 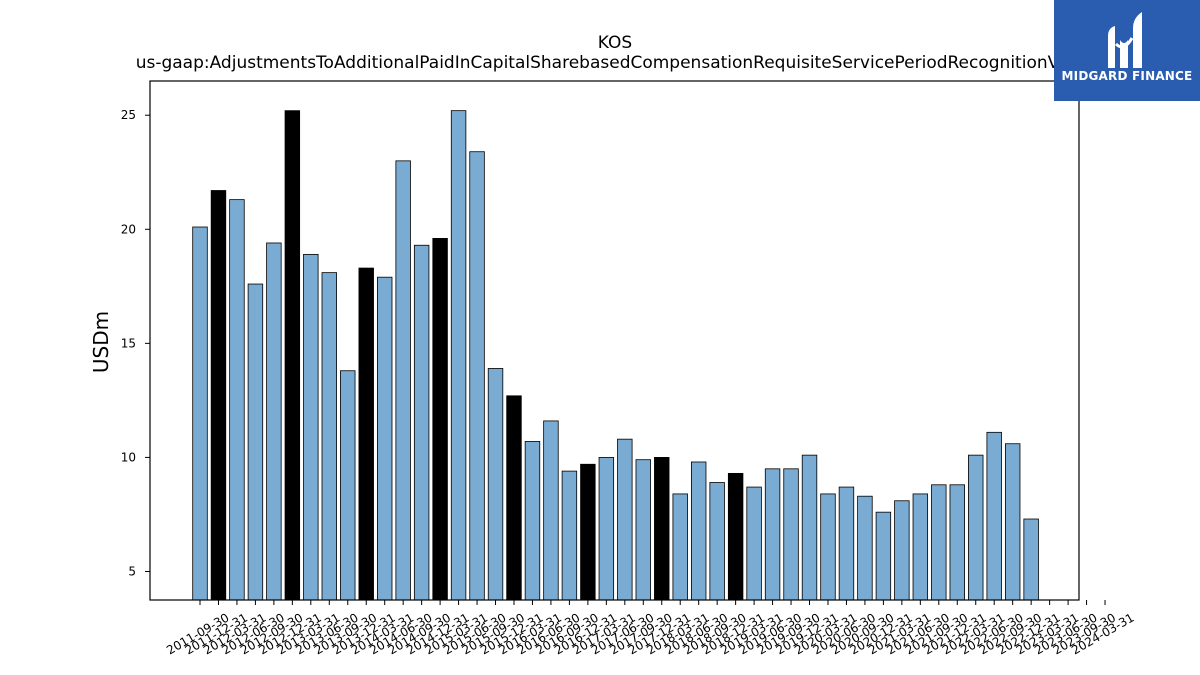 I want to click on chart-title: KOS, so click(x=615, y=43).